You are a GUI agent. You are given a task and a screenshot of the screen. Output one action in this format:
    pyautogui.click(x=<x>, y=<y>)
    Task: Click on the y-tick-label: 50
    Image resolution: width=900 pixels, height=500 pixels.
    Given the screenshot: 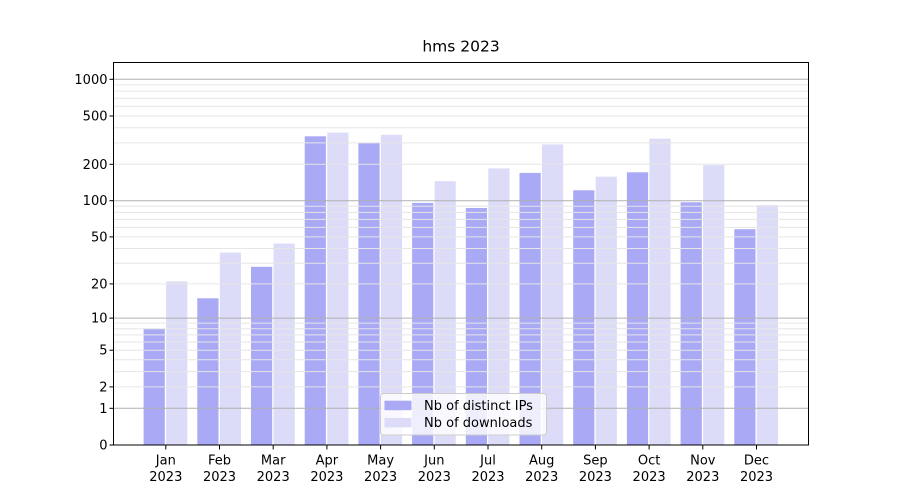 What is the action you would take?
    pyautogui.click(x=99, y=237)
    